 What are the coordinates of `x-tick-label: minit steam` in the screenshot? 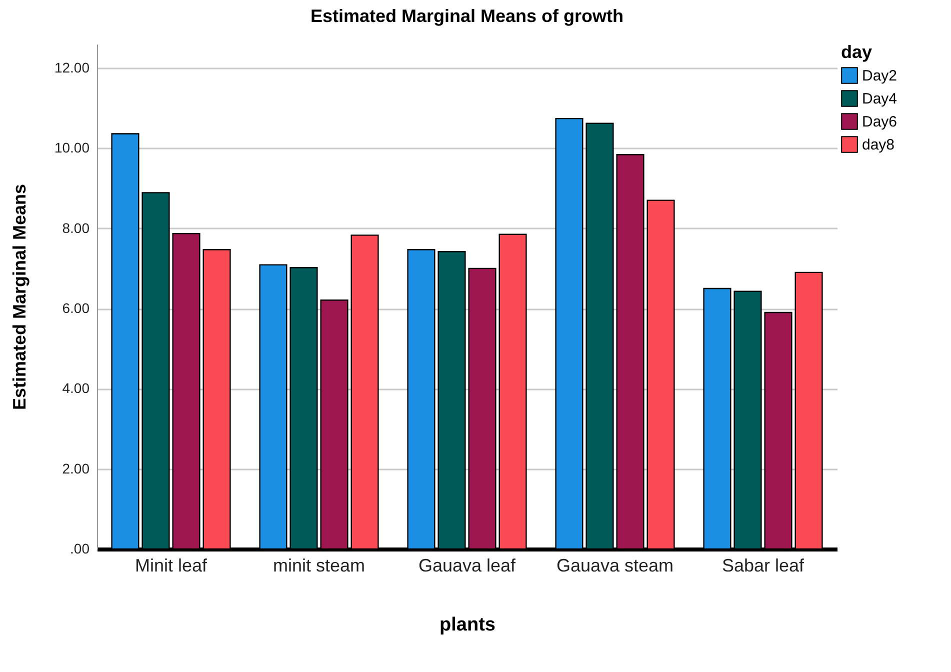 It's located at (319, 566).